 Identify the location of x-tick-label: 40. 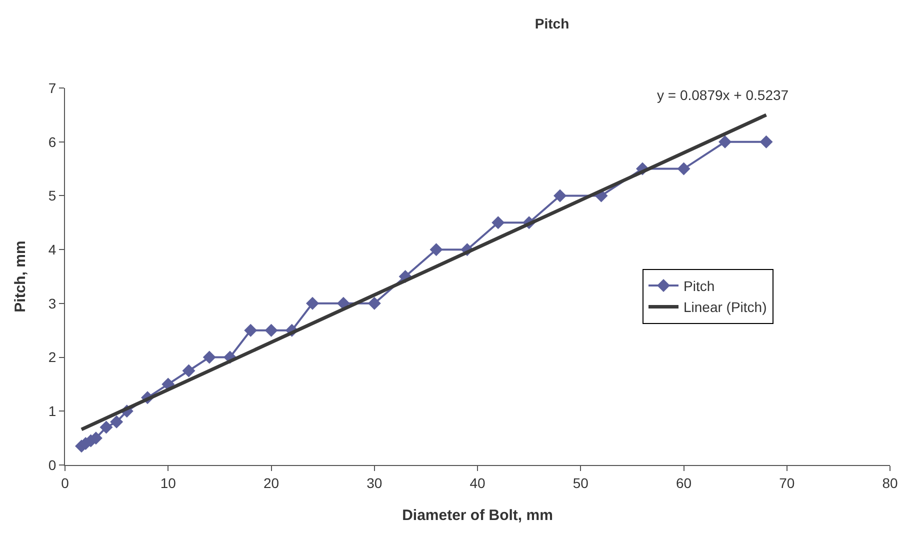
(478, 482).